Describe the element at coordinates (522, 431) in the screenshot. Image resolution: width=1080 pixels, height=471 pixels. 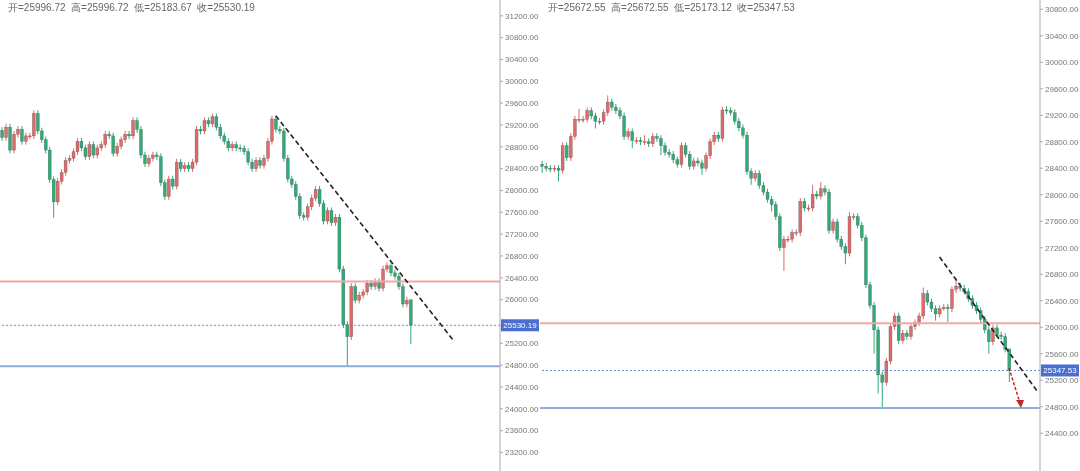
I see `y-tick-label: 23600.00` at that location.